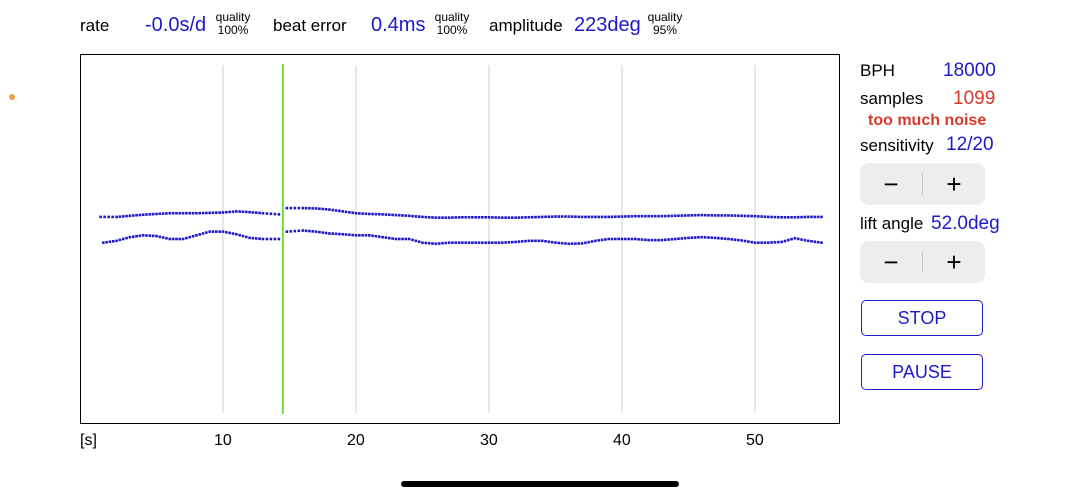 The height and width of the screenshot is (499, 1080). What do you see at coordinates (622, 440) in the screenshot?
I see `x-tick-label: 40` at bounding box center [622, 440].